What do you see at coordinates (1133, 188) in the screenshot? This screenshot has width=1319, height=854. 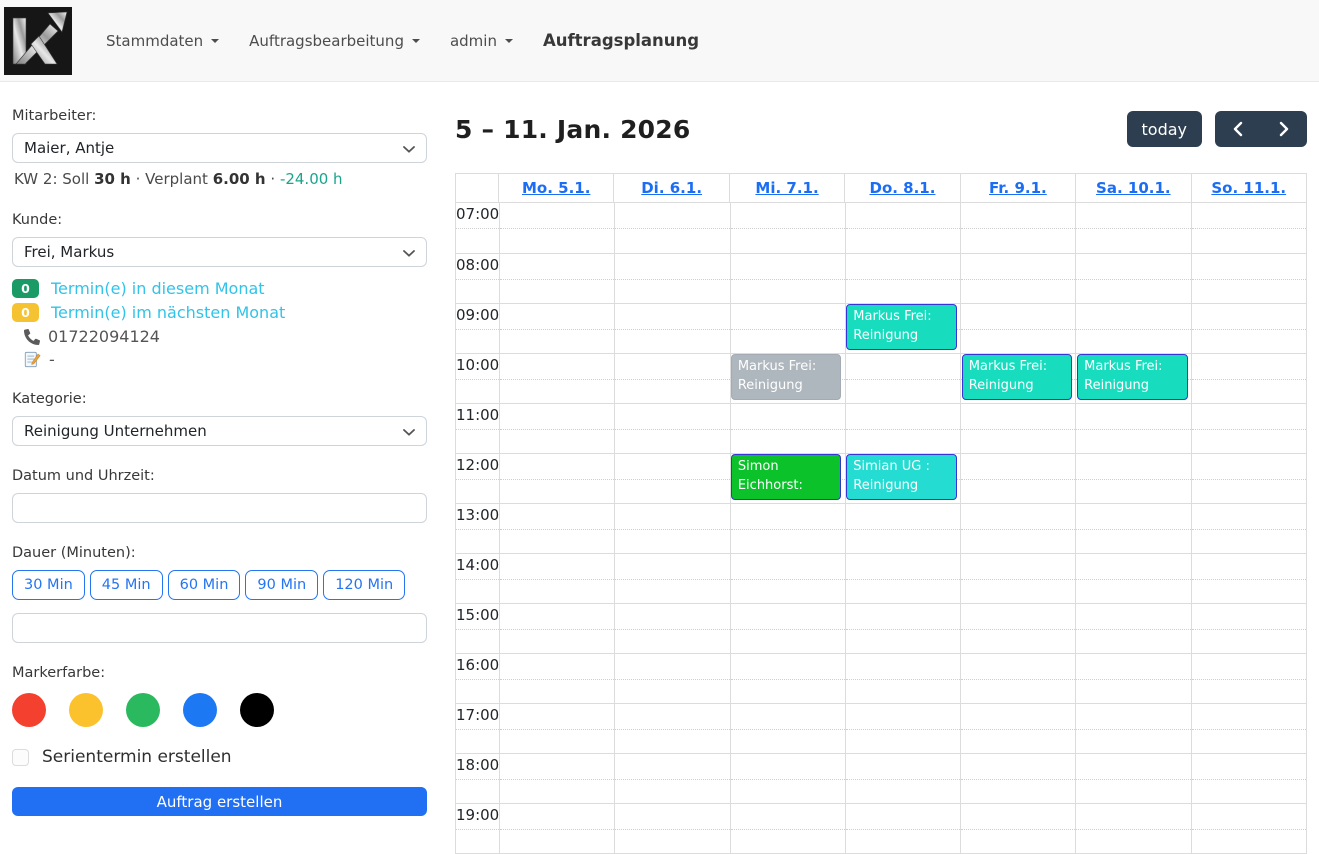 I see `day-header-link-6: Sa. 10.1.` at bounding box center [1133, 188].